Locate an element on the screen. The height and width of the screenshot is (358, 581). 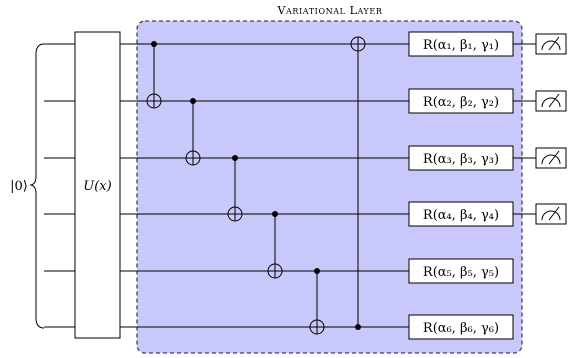
rotation-gate-4: R(α₄, β₄, γ₄) is located at coordinates (461, 214).